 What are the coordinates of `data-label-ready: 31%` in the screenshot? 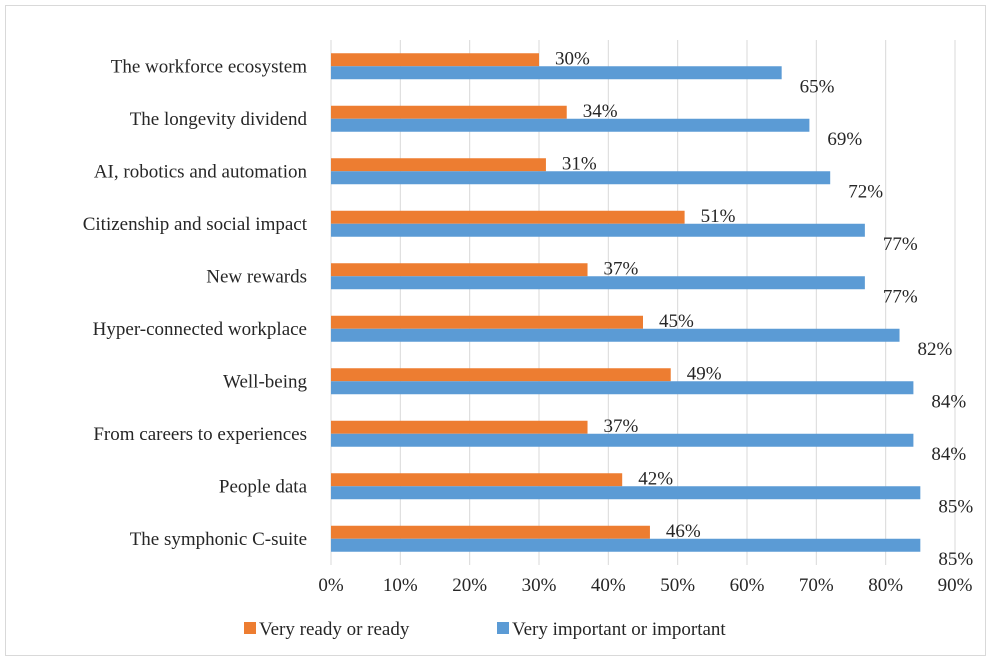 It's located at (579, 163).